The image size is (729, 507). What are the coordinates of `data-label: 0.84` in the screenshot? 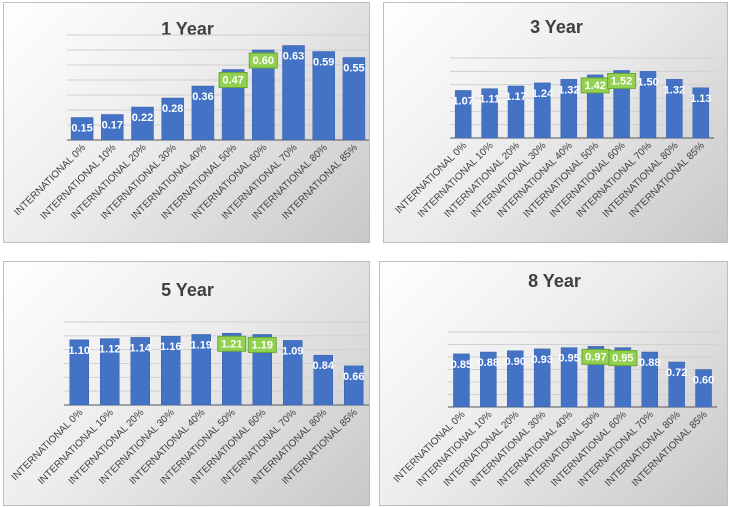 It's located at (324, 366).